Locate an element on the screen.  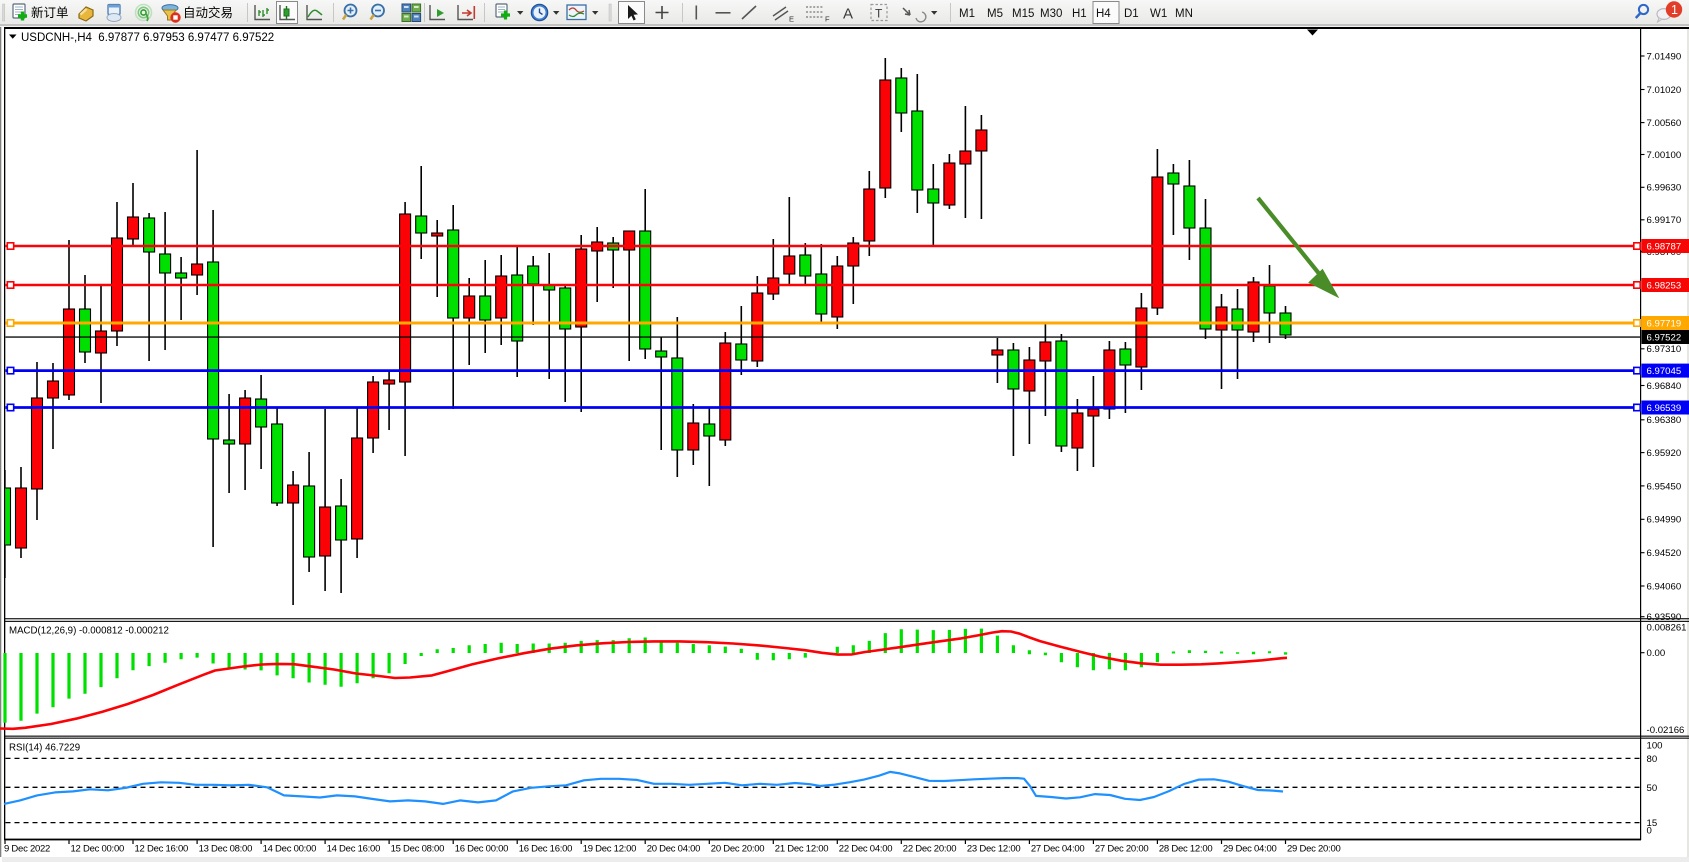
svg-text: 13 Dec 08:00 is located at coordinates (226, 848).